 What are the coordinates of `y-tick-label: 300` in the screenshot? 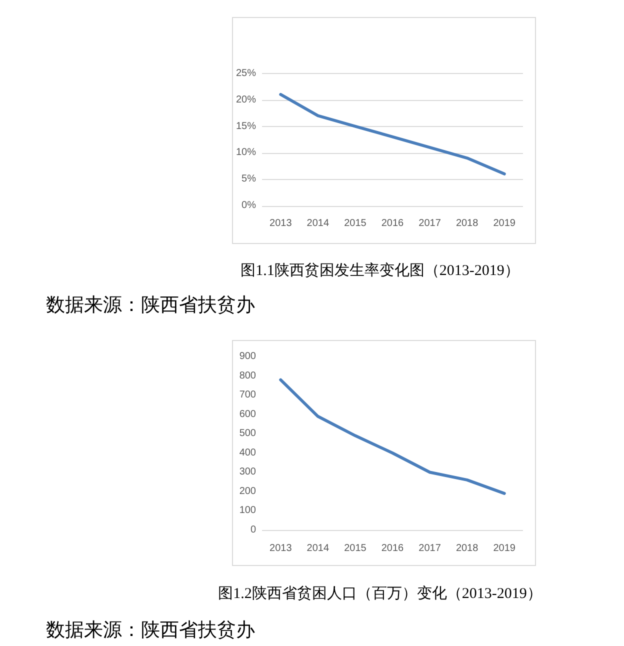 It's located at (247, 472).